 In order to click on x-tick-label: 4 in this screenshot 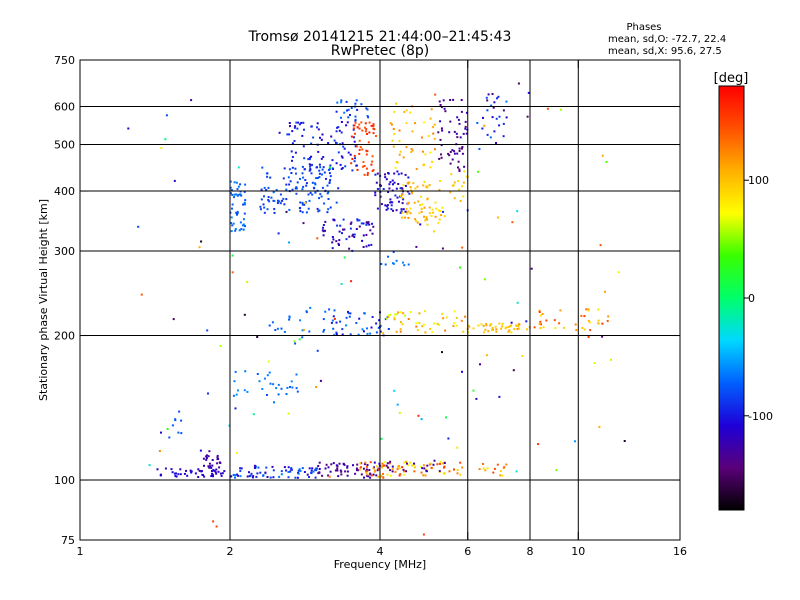, I will do `click(380, 551)`.